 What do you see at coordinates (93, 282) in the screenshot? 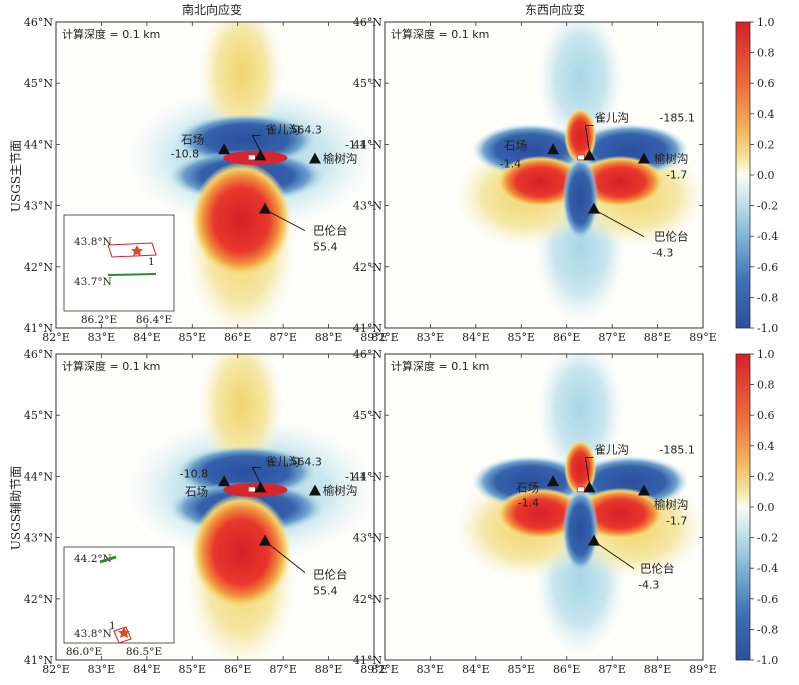
I see `inset-y-tick-label: 43.7°N` at bounding box center [93, 282].